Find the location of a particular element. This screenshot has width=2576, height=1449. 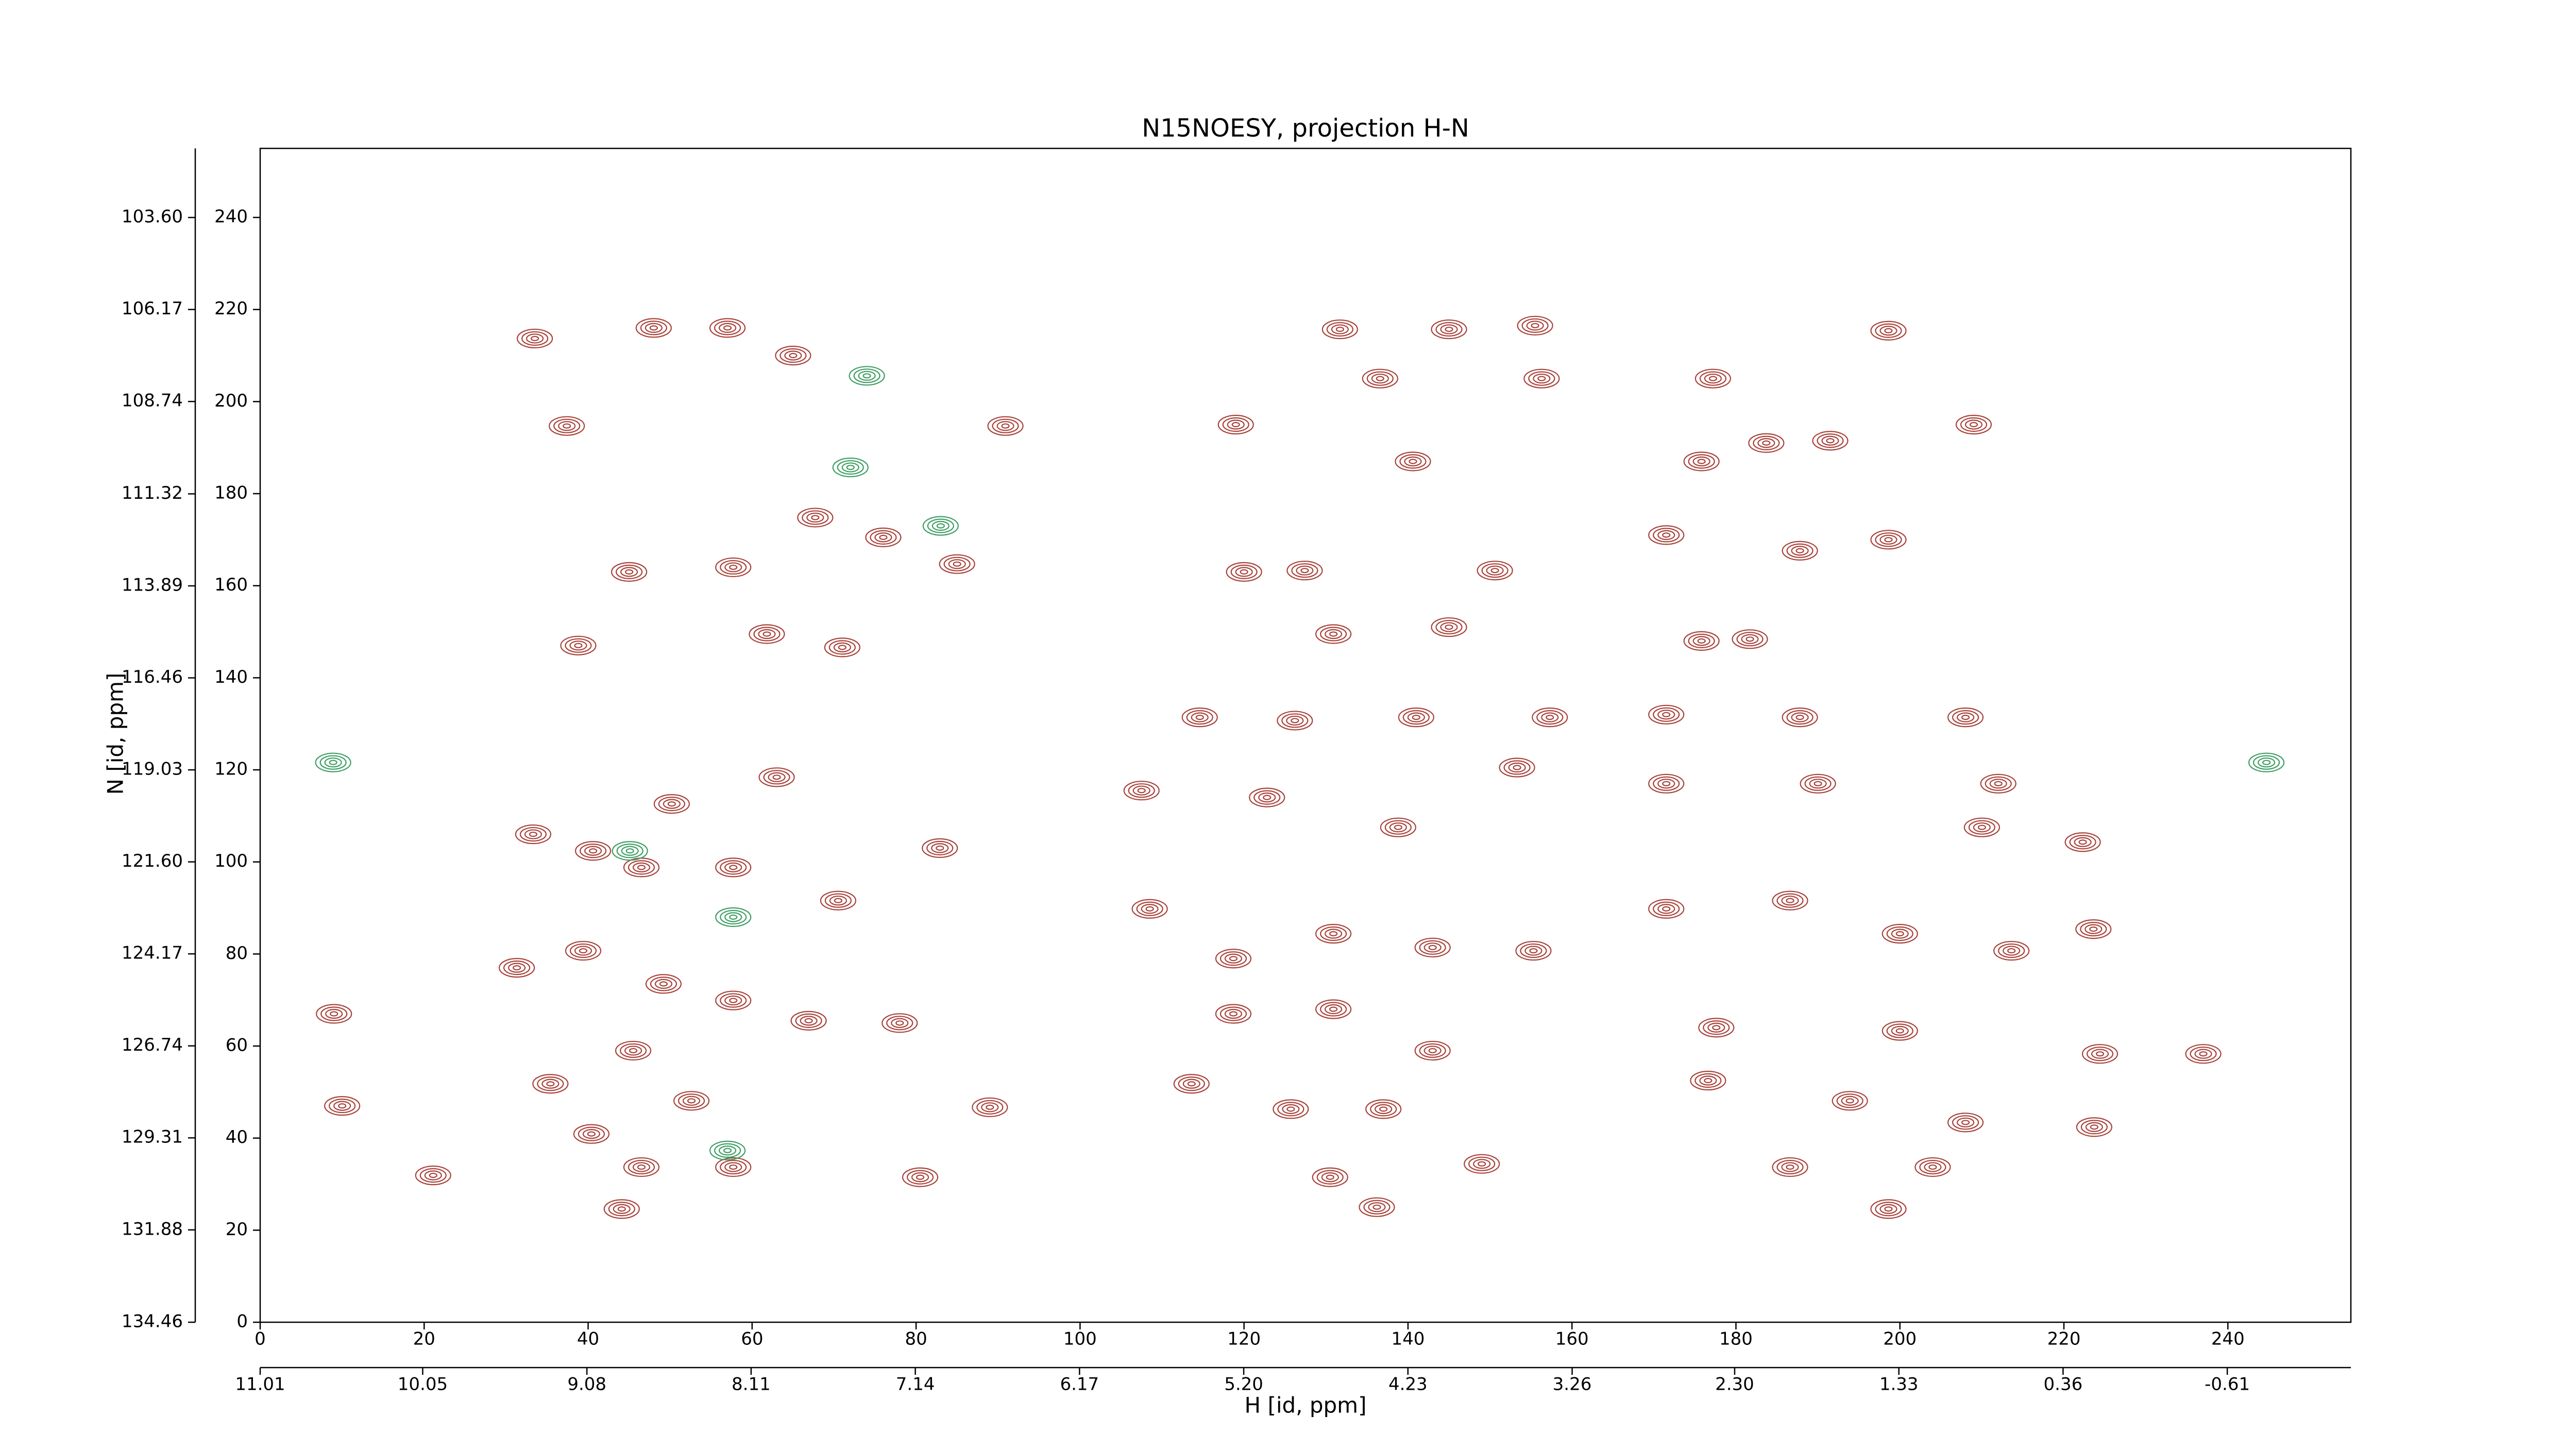

y2-tick-label: 108.74 is located at coordinates (152, 401).